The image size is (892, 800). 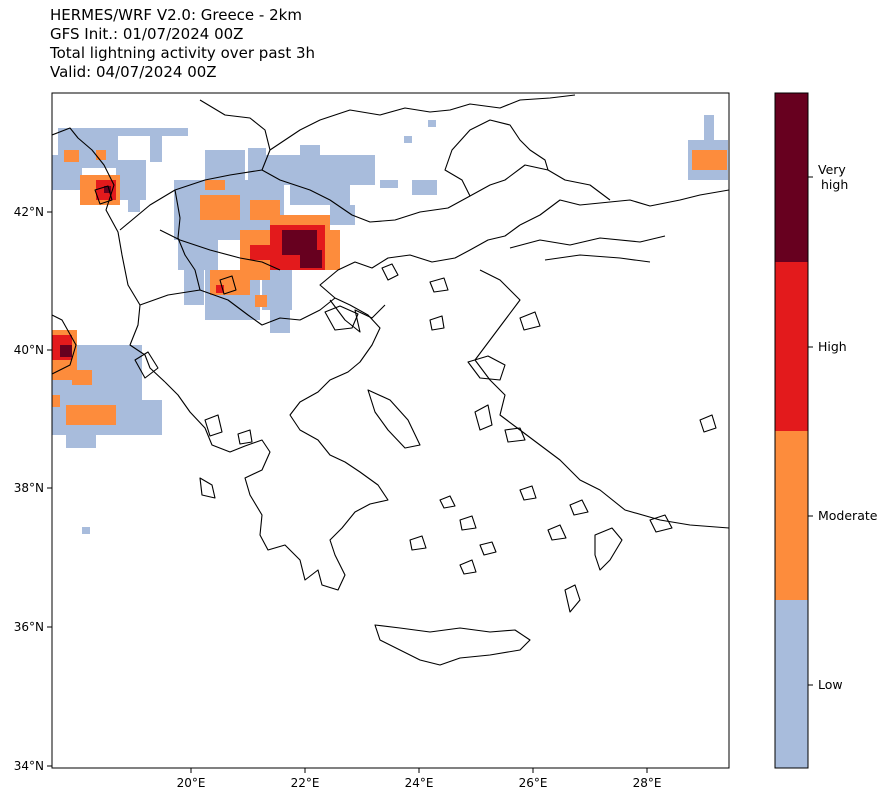 I want to click on colorbar-segment-high, so click(x=791, y=346).